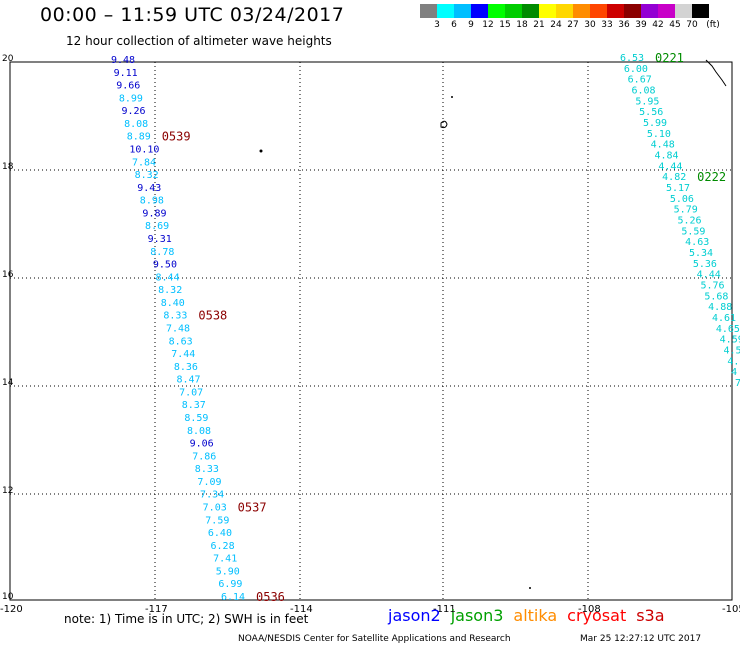  What do you see at coordinates (675, 25) in the screenshot?
I see `scale-tick-label: 45` at bounding box center [675, 25].